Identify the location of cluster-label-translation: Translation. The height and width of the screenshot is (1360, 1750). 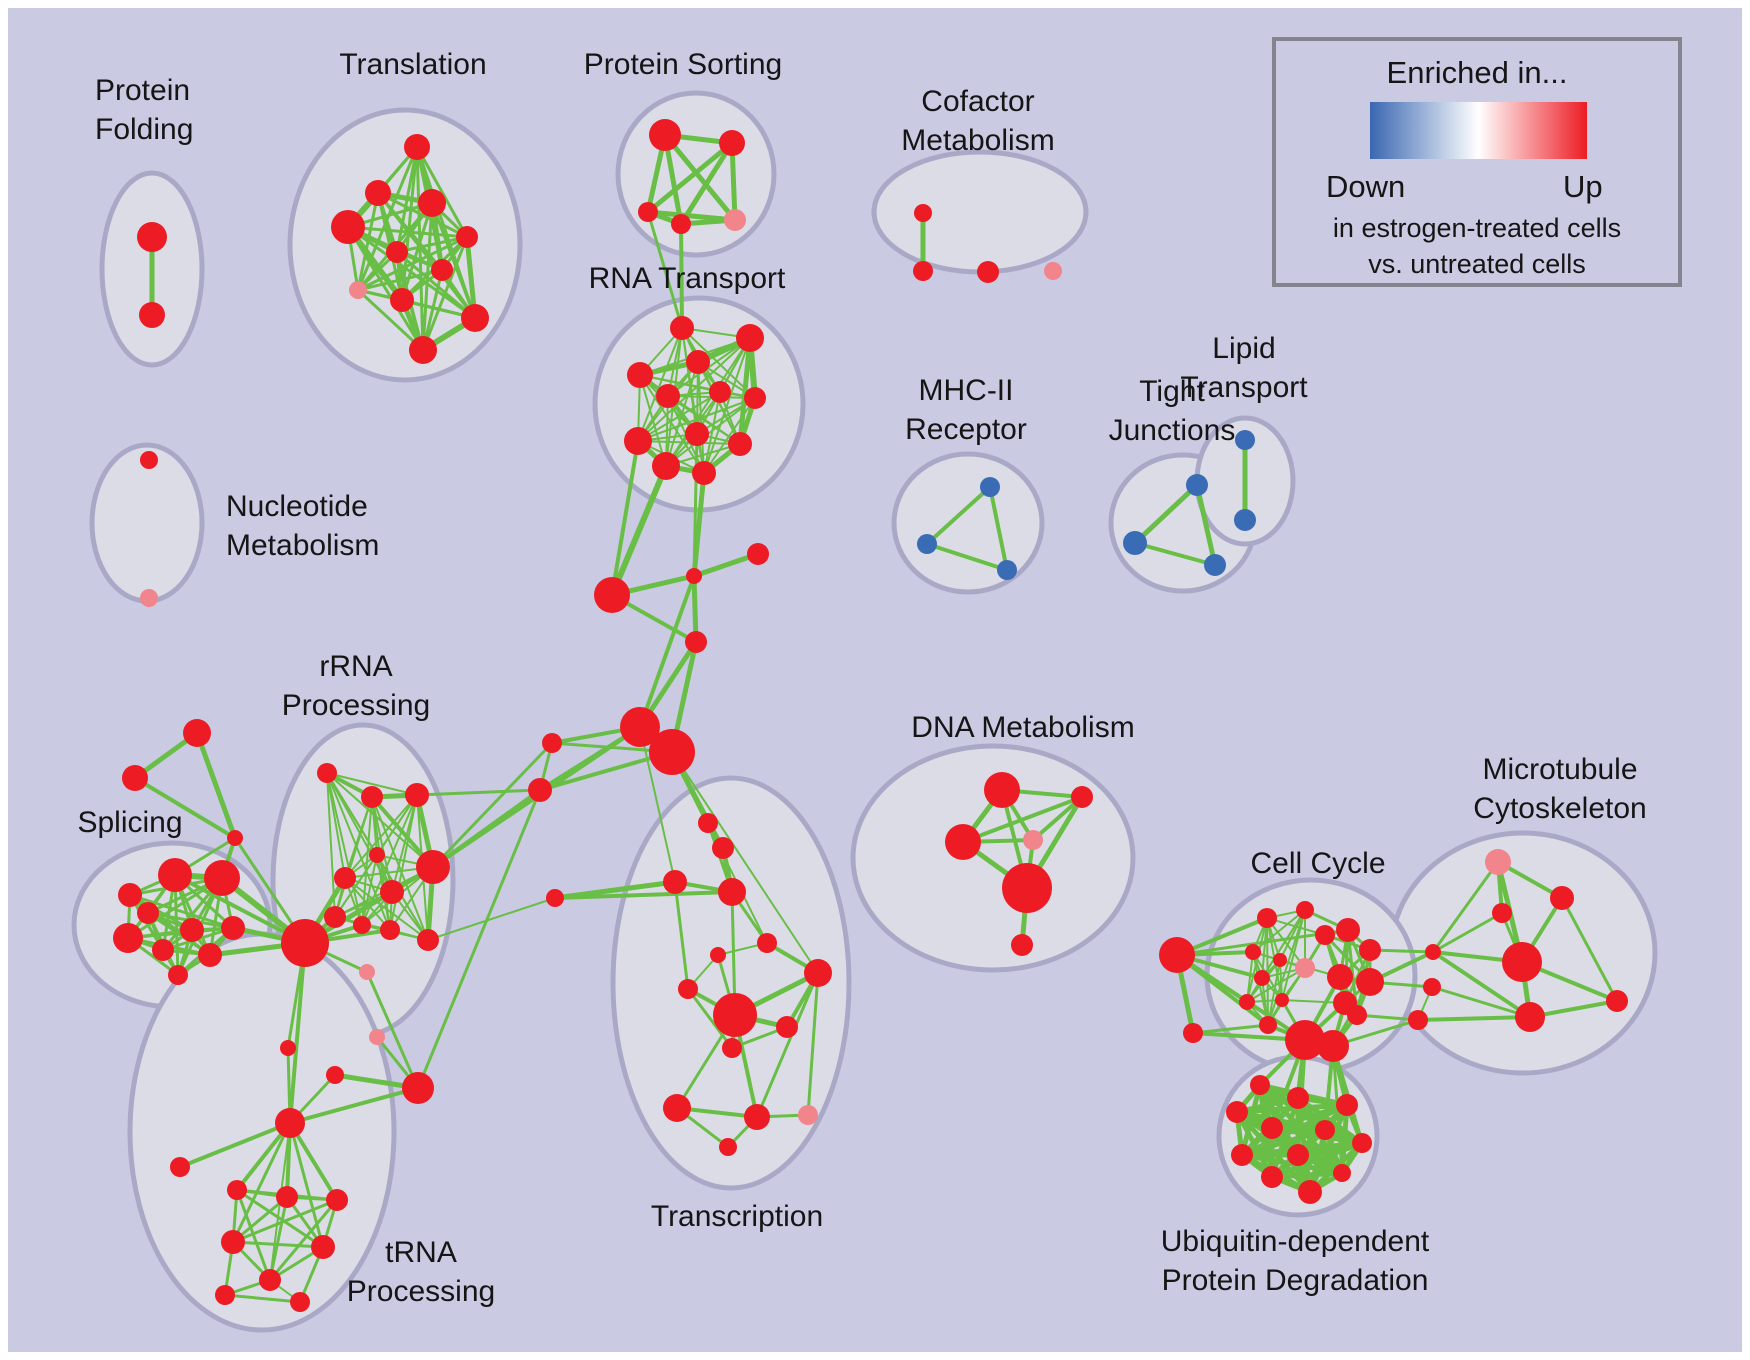
(412, 64).